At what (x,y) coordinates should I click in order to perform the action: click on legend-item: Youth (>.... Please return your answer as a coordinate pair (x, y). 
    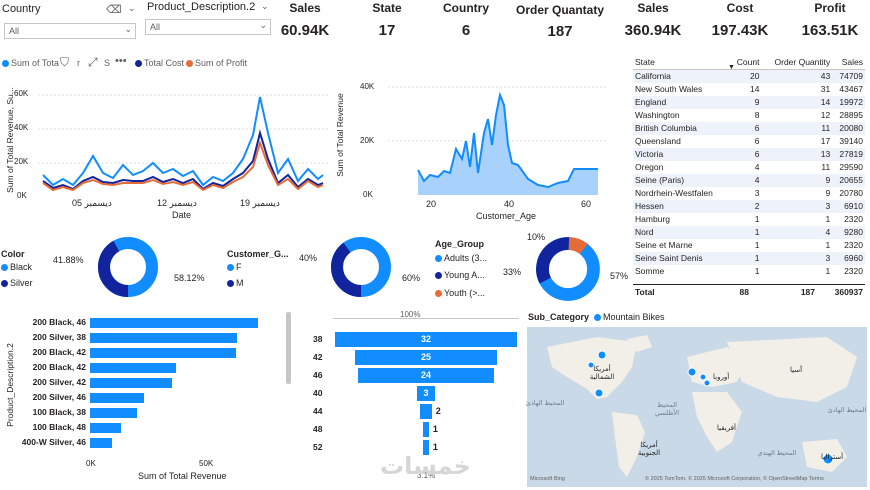
    Looking at the image, I should click on (460, 293).